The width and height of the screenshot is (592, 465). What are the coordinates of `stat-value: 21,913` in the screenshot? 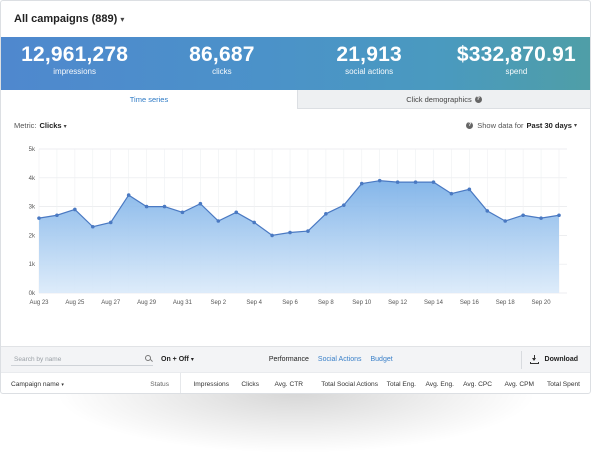 It's located at (369, 54).